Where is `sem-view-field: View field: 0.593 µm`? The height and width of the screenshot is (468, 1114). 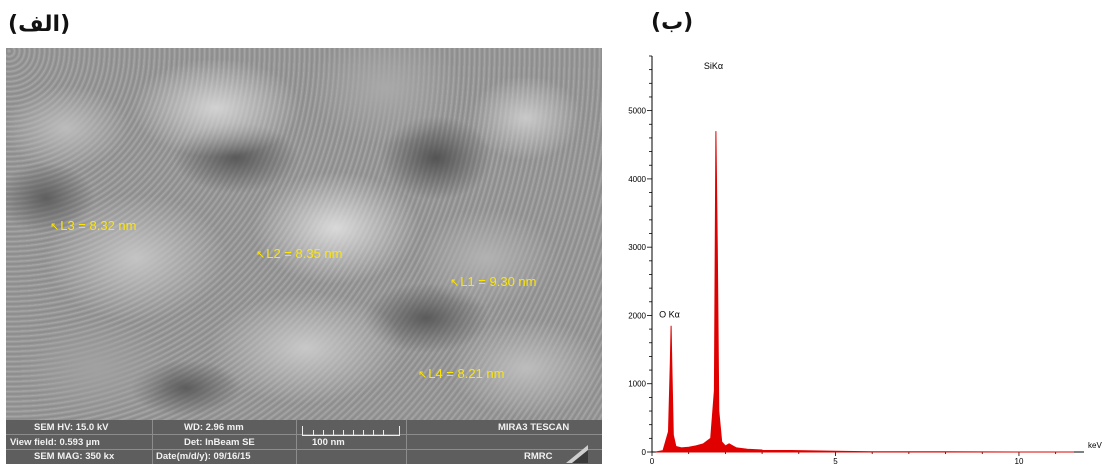 sem-view-field: View field: 0.593 µm is located at coordinates (55, 442).